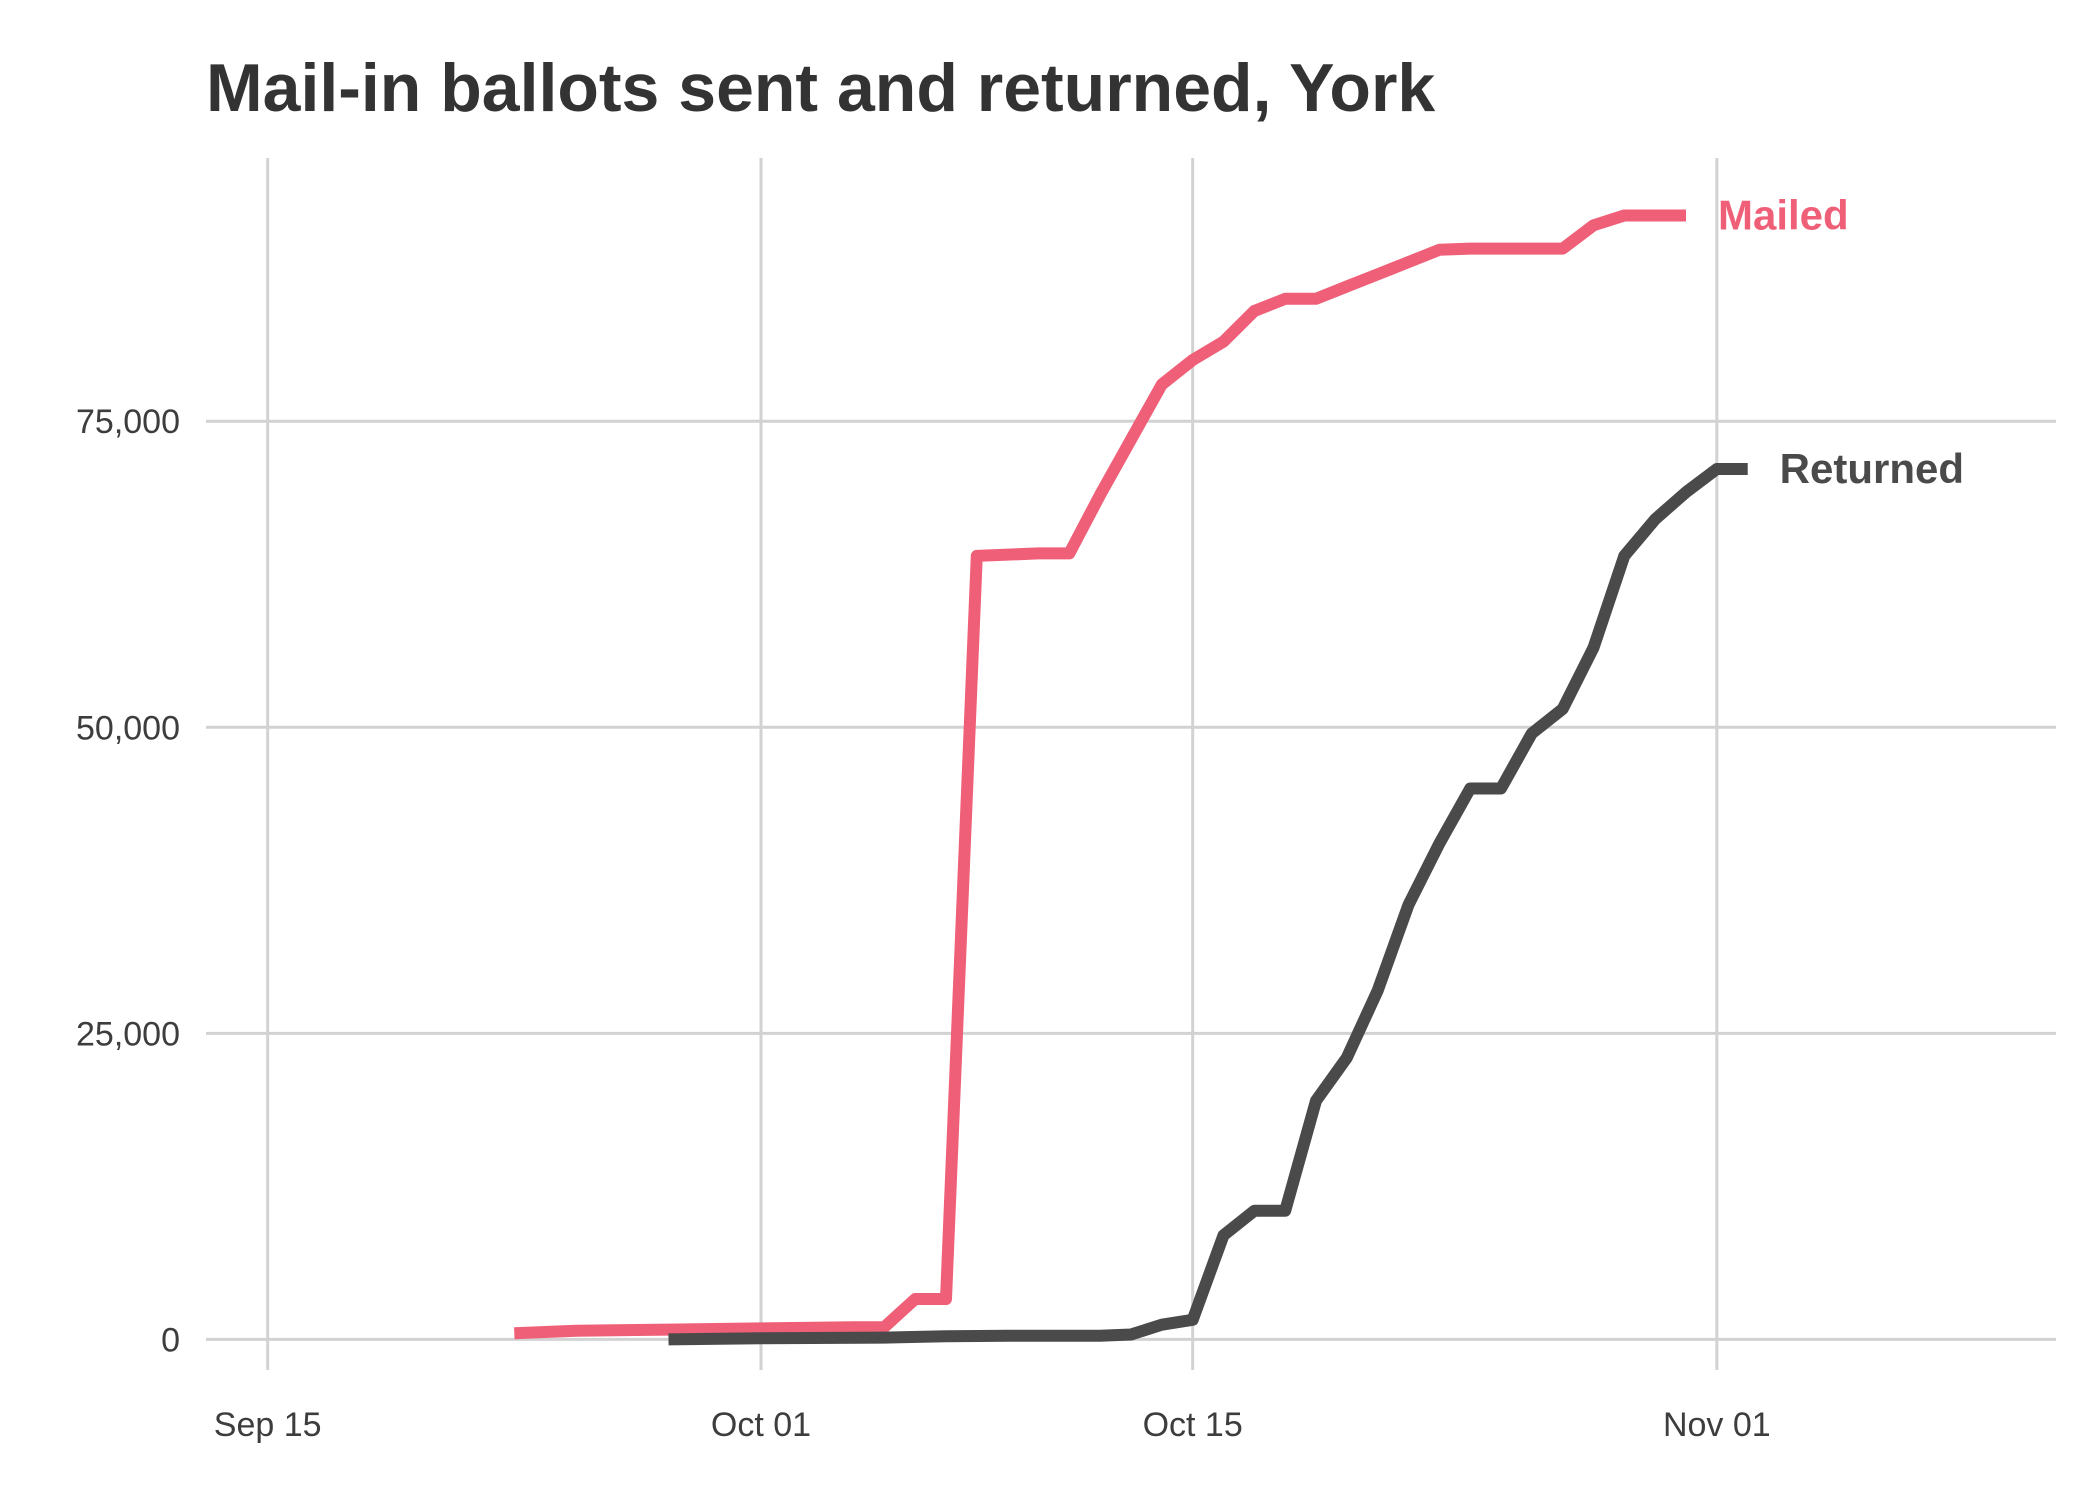 This screenshot has width=2100, height=1500. What do you see at coordinates (1717, 1425) in the screenshot?
I see `x-tick-label: Nov 01` at bounding box center [1717, 1425].